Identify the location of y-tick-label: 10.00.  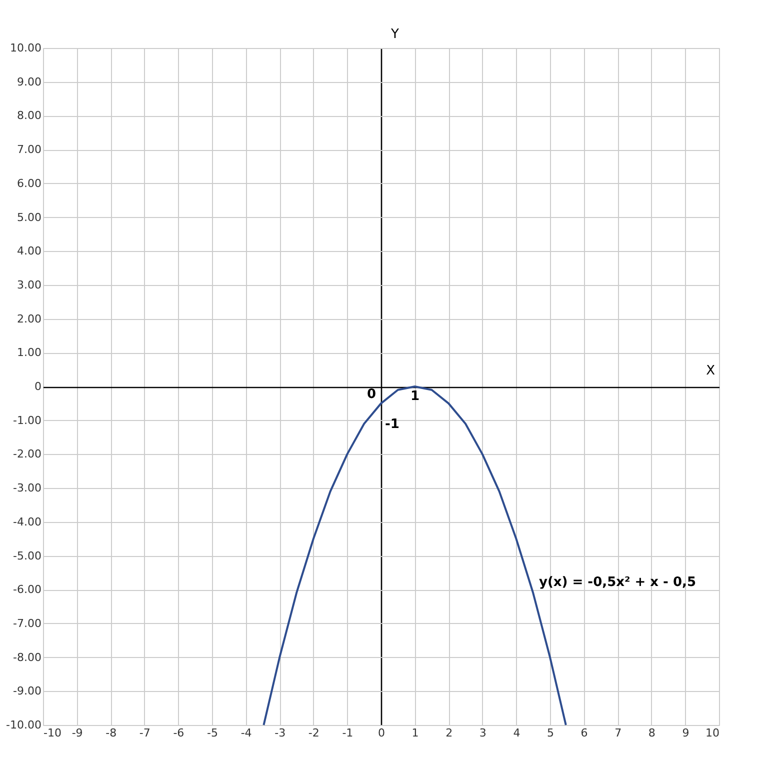
(26, 48).